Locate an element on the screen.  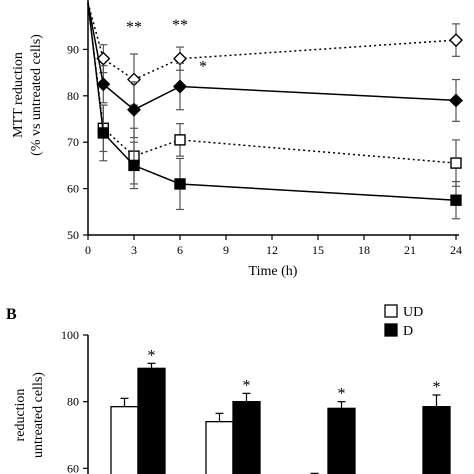
panel-b-legend: UD D is located at coordinates (403, 321).